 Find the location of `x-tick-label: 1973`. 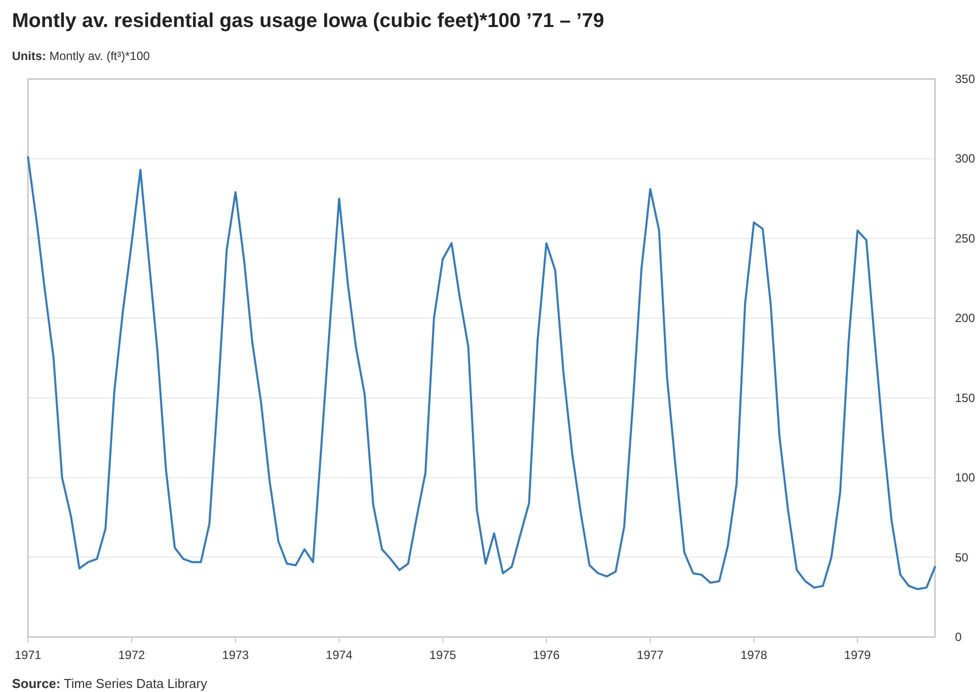

x-tick-label: 1973 is located at coordinates (236, 655).